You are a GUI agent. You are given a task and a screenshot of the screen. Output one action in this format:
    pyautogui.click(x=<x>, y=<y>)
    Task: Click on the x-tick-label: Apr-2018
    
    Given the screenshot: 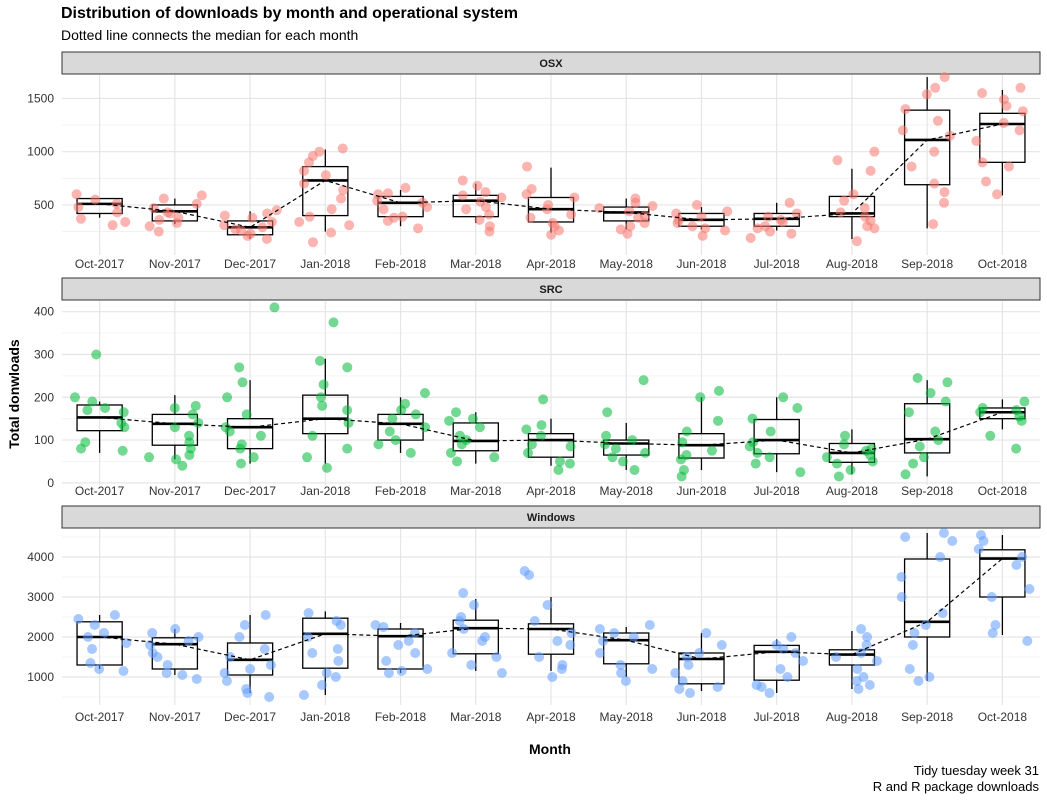 What is the action you would take?
    pyautogui.click(x=551, y=491)
    